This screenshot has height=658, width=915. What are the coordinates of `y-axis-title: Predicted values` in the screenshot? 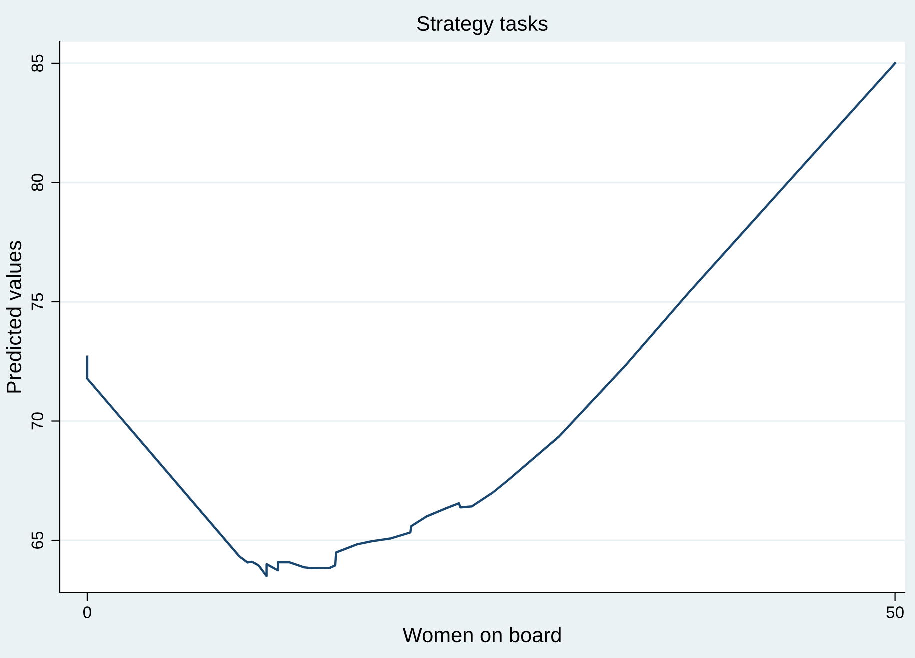 It's located at (14, 317).